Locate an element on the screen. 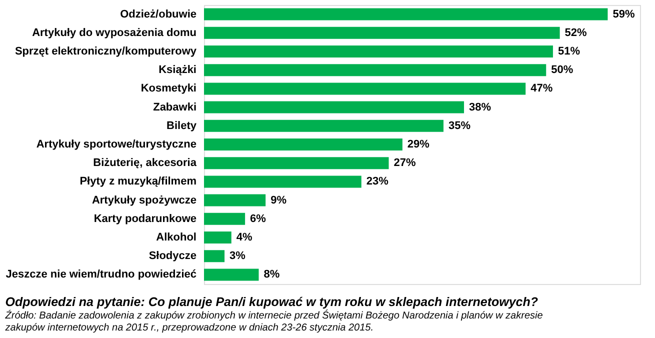 This screenshot has height=338, width=655. y-tick-label: Zabawki is located at coordinates (174, 107).